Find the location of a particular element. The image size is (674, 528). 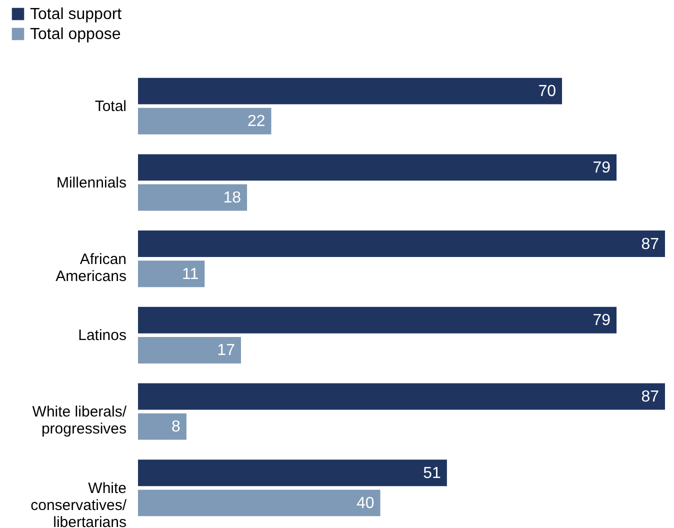

y-tick-label: White liberals/progressives is located at coordinates (80, 421).